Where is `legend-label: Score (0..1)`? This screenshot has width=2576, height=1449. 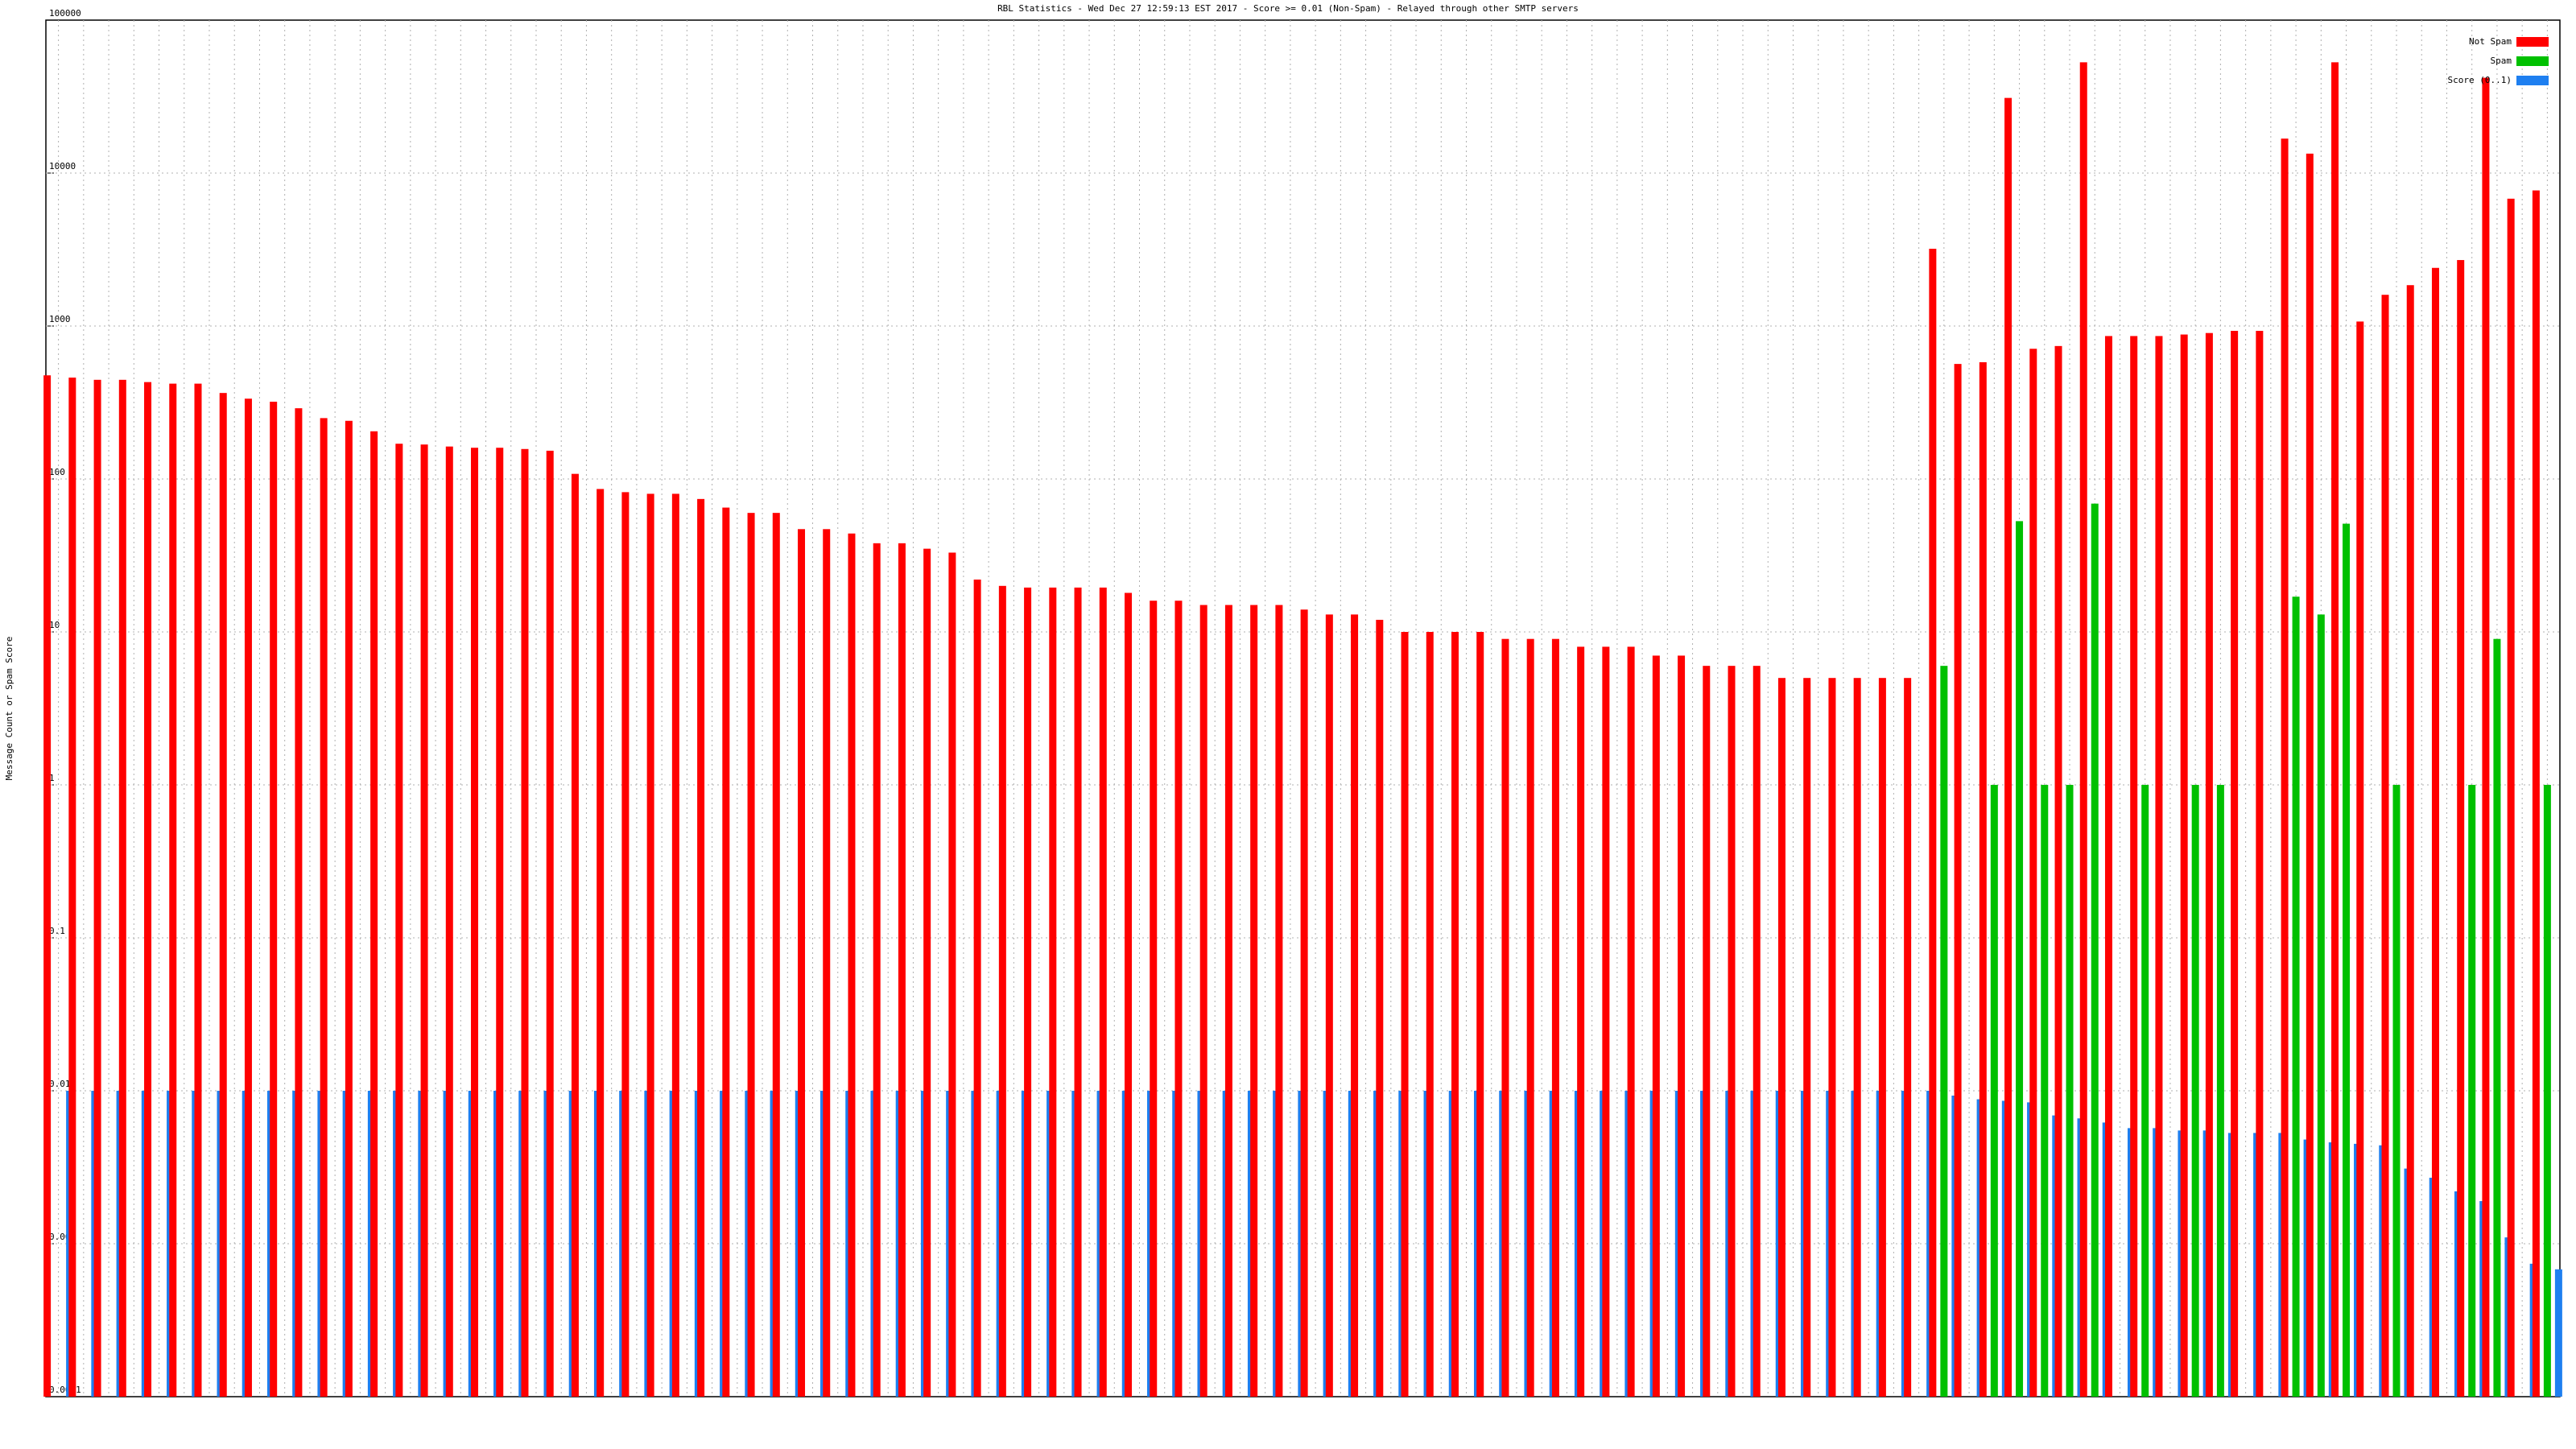 legend-label: Score (0..1) is located at coordinates (2480, 80).